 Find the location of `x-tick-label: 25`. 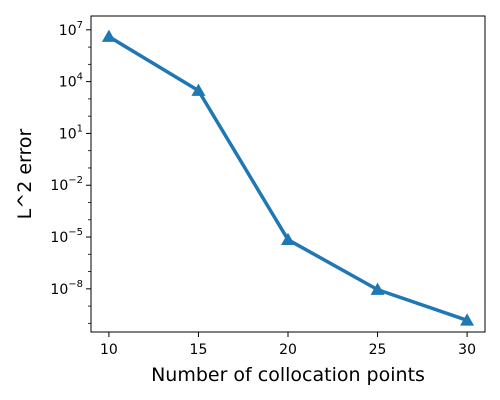

x-tick-label: 25 is located at coordinates (378, 350).